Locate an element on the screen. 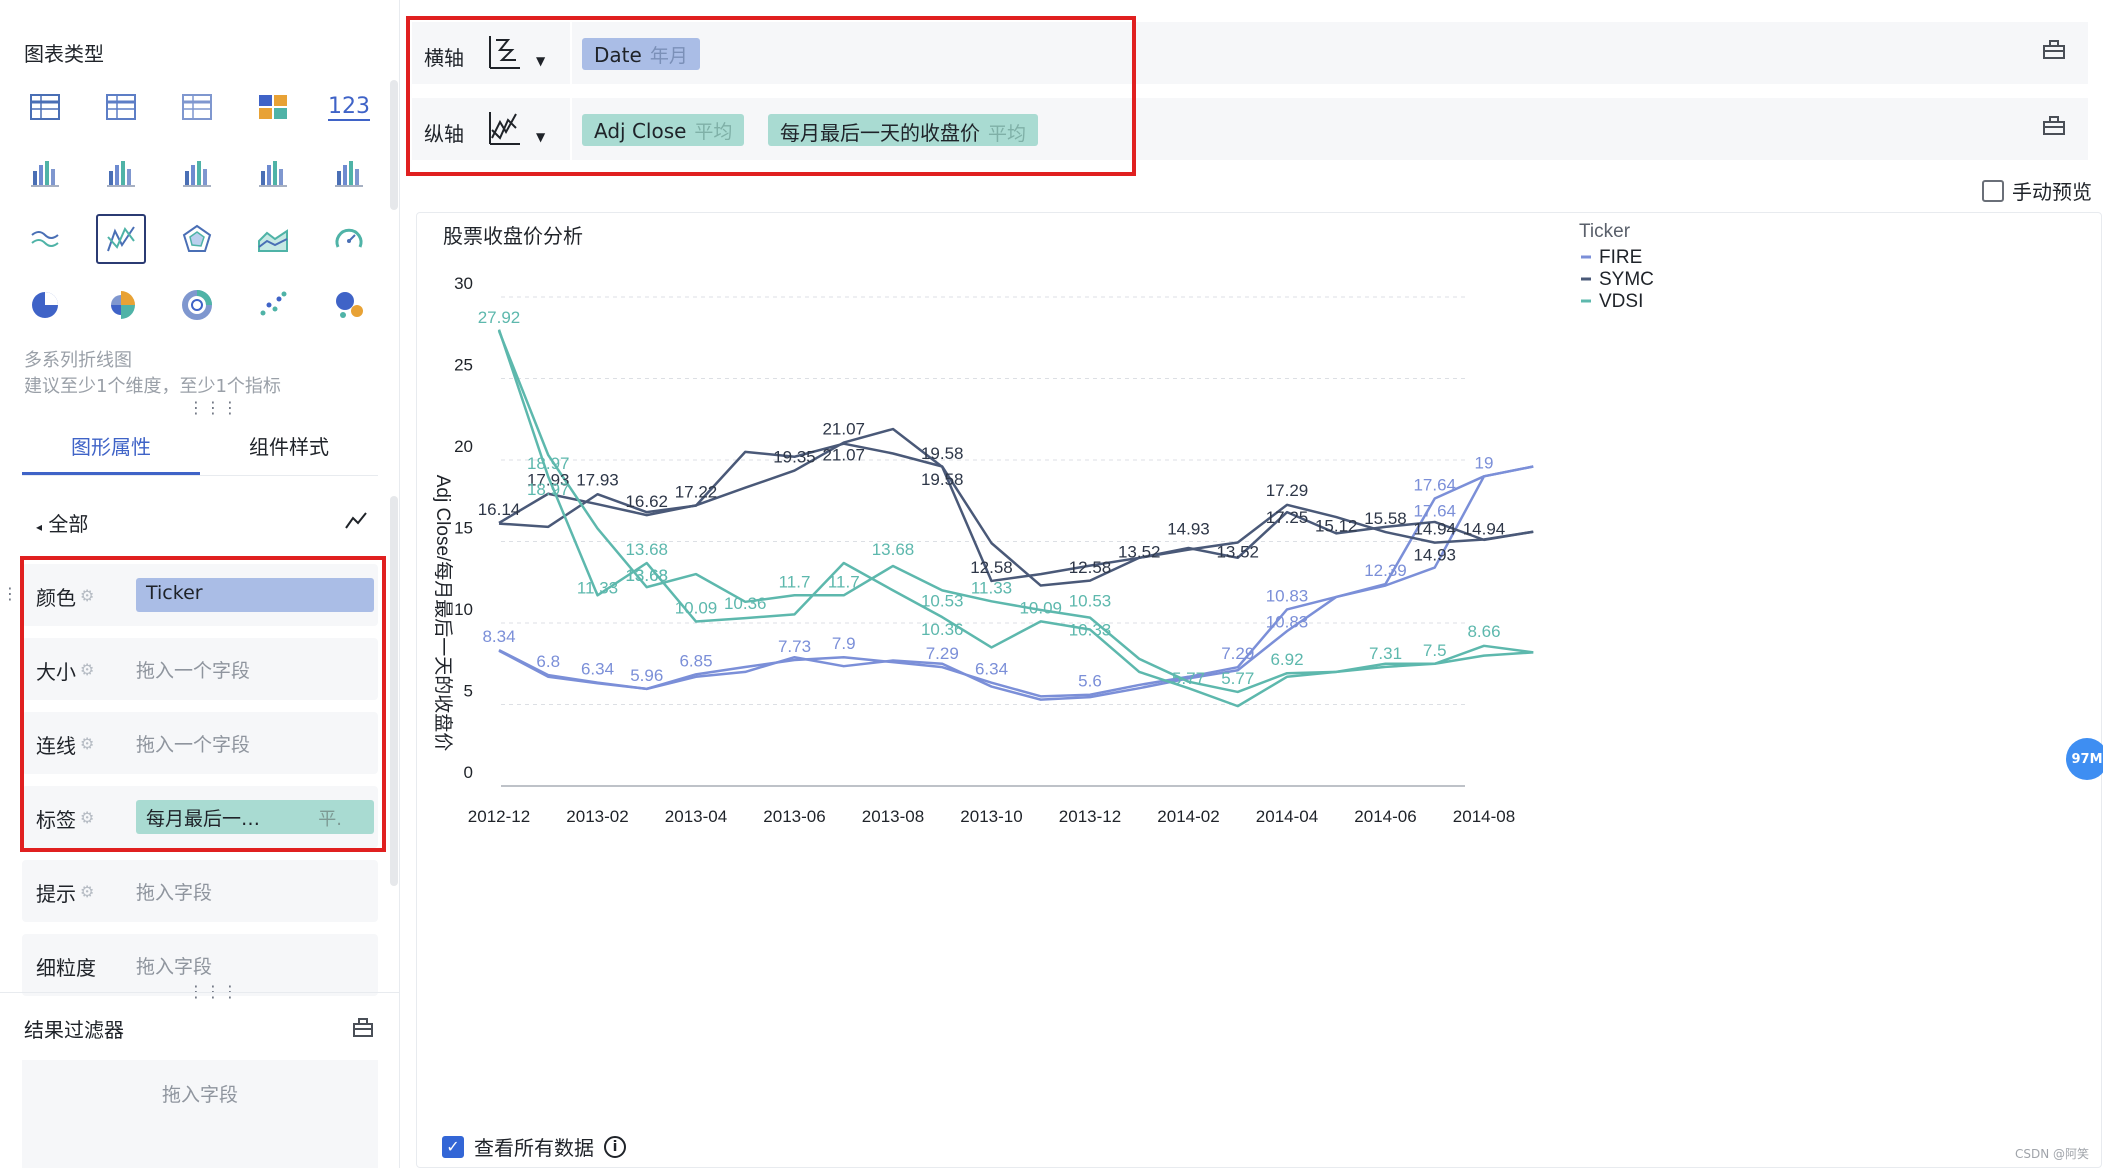  table-icon is located at coordinates (45, 107).